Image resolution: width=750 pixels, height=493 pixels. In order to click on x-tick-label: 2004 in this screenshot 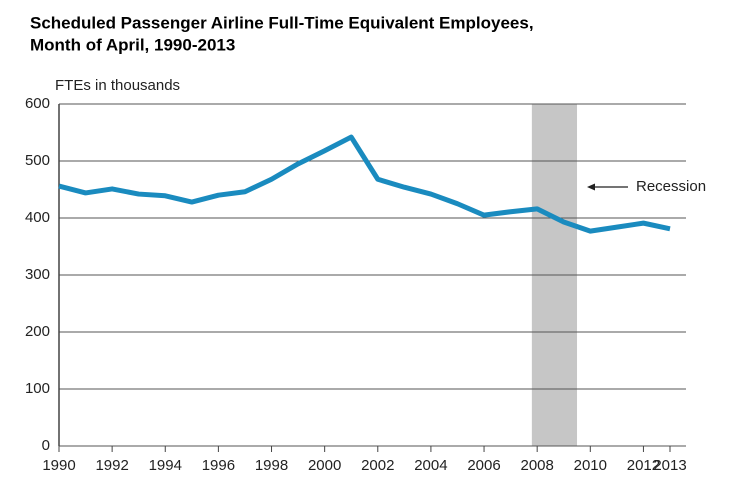, I will do `click(430, 465)`.